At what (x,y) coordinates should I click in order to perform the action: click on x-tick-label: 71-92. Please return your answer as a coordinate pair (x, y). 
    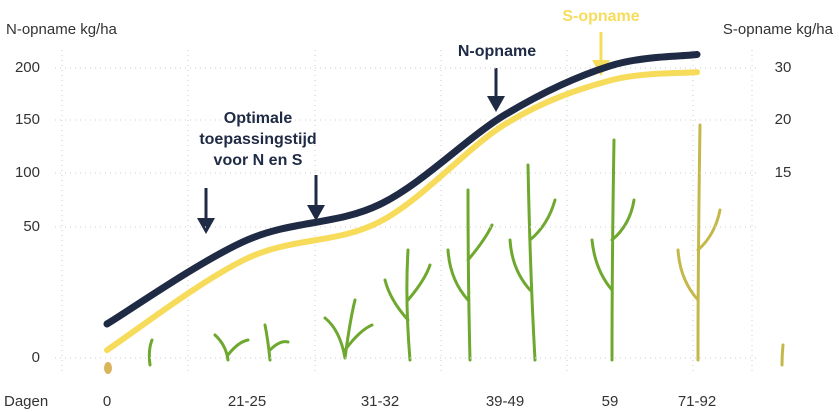
    Looking at the image, I should click on (697, 401).